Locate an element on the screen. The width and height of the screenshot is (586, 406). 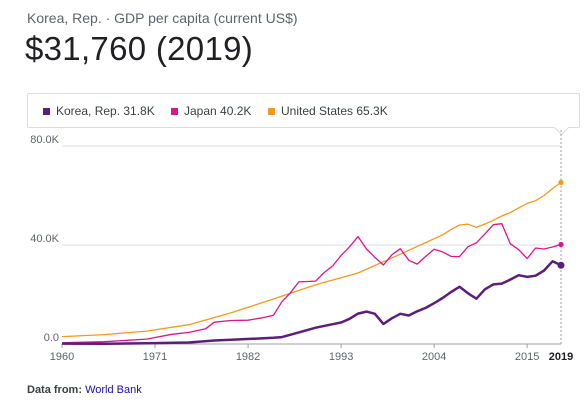
x-tick-label: 1971 is located at coordinates (155, 357).